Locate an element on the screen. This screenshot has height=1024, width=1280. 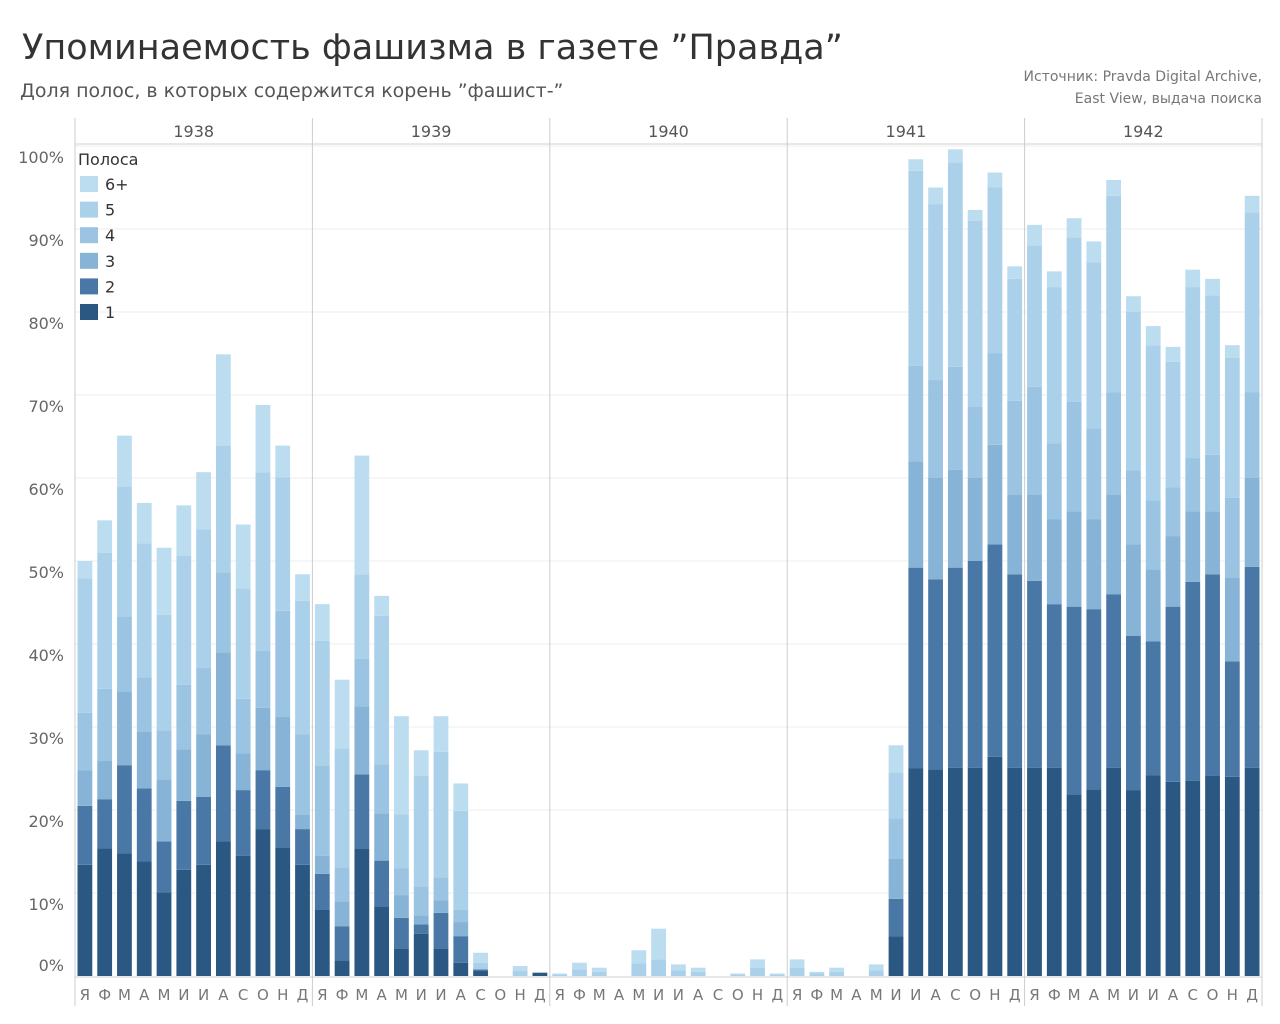
y-tick-label: 90% is located at coordinates (46, 240).